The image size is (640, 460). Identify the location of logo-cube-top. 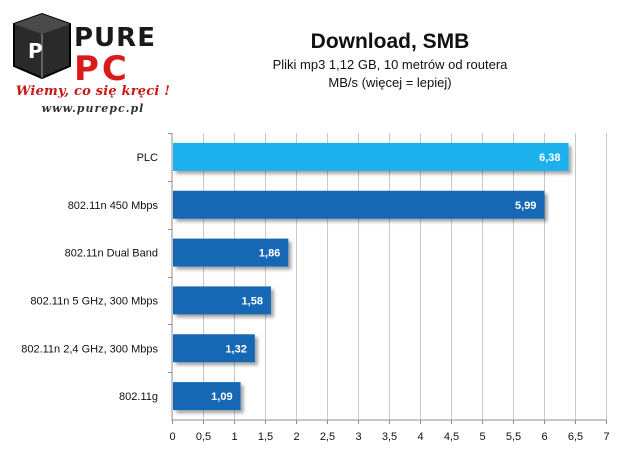
(42, 24).